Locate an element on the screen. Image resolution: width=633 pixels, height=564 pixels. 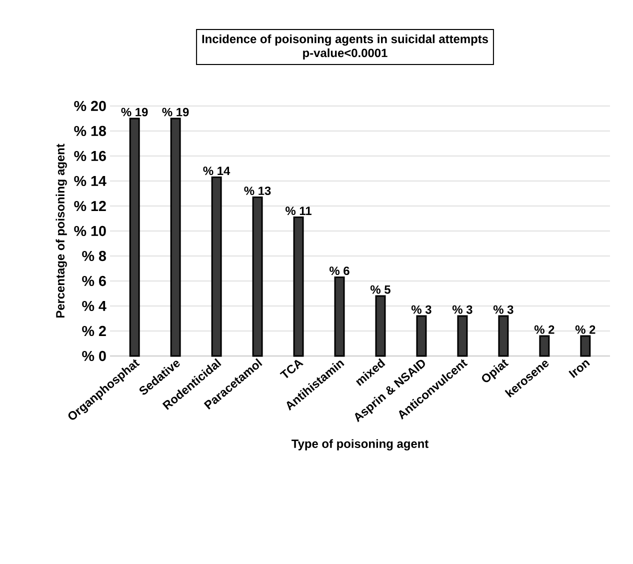
data-label: % 11 is located at coordinates (299, 211).